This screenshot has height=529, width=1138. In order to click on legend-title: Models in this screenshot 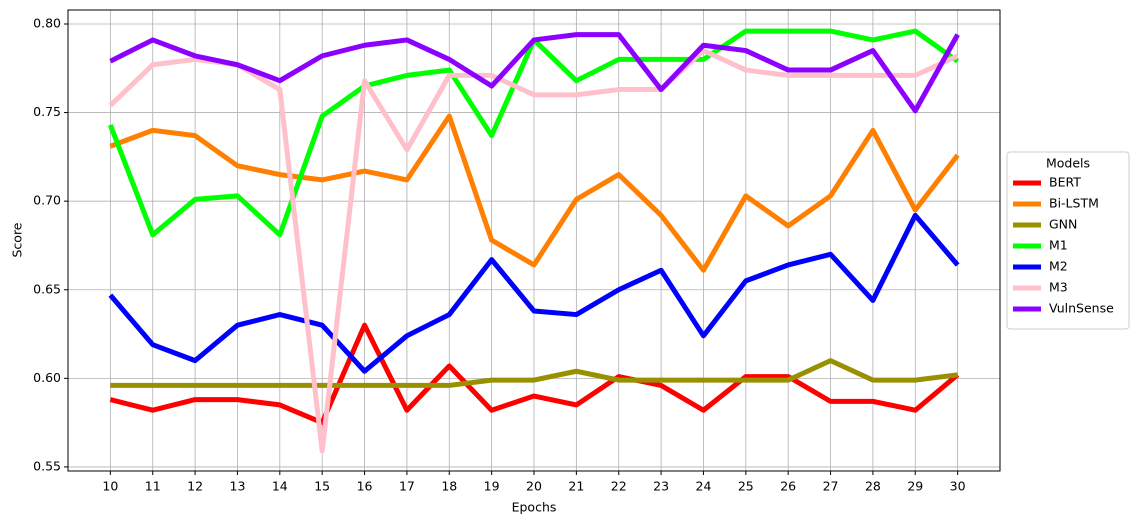, I will do `click(1068, 163)`.